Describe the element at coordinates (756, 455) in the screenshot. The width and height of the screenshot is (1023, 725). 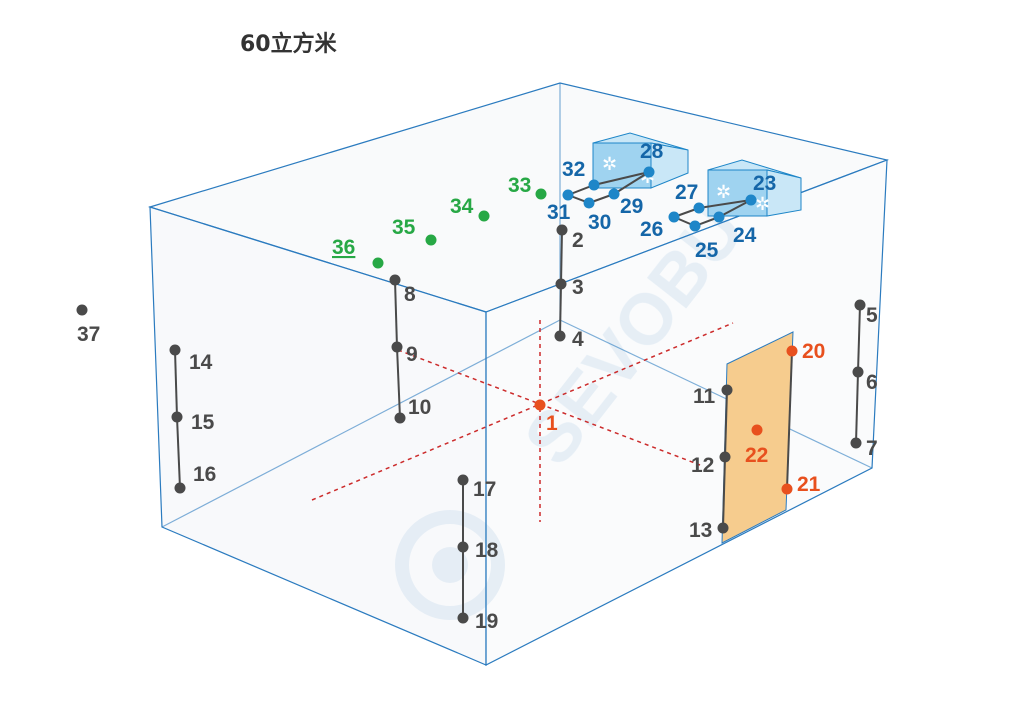
I see `point-label-22: 22` at that location.